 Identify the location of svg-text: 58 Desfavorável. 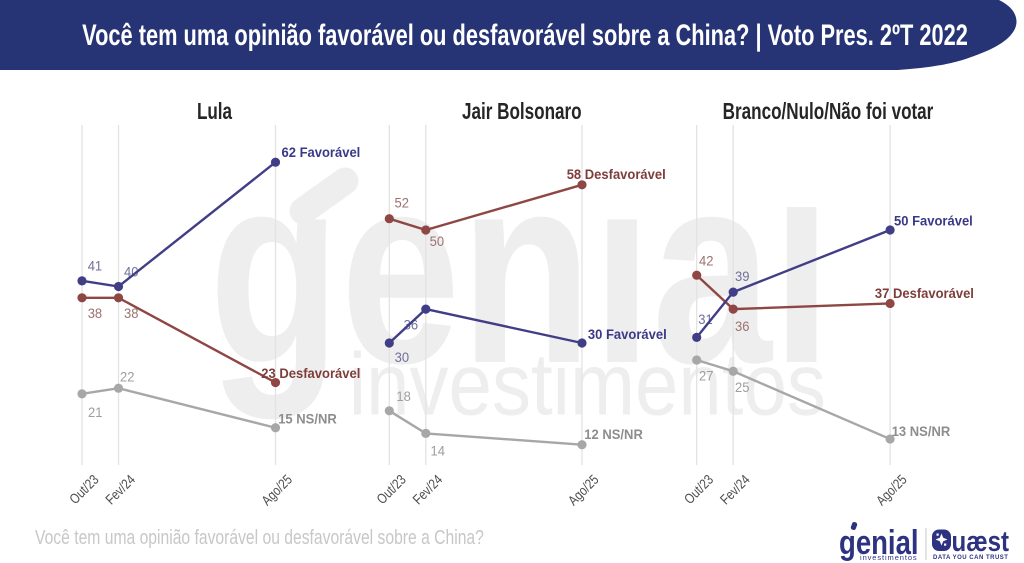
(616, 175).